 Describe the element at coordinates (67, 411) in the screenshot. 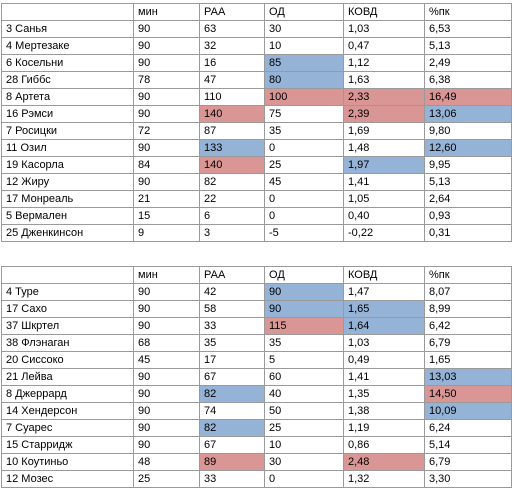

I see `cell-player: 14 Хендерсон` at that location.